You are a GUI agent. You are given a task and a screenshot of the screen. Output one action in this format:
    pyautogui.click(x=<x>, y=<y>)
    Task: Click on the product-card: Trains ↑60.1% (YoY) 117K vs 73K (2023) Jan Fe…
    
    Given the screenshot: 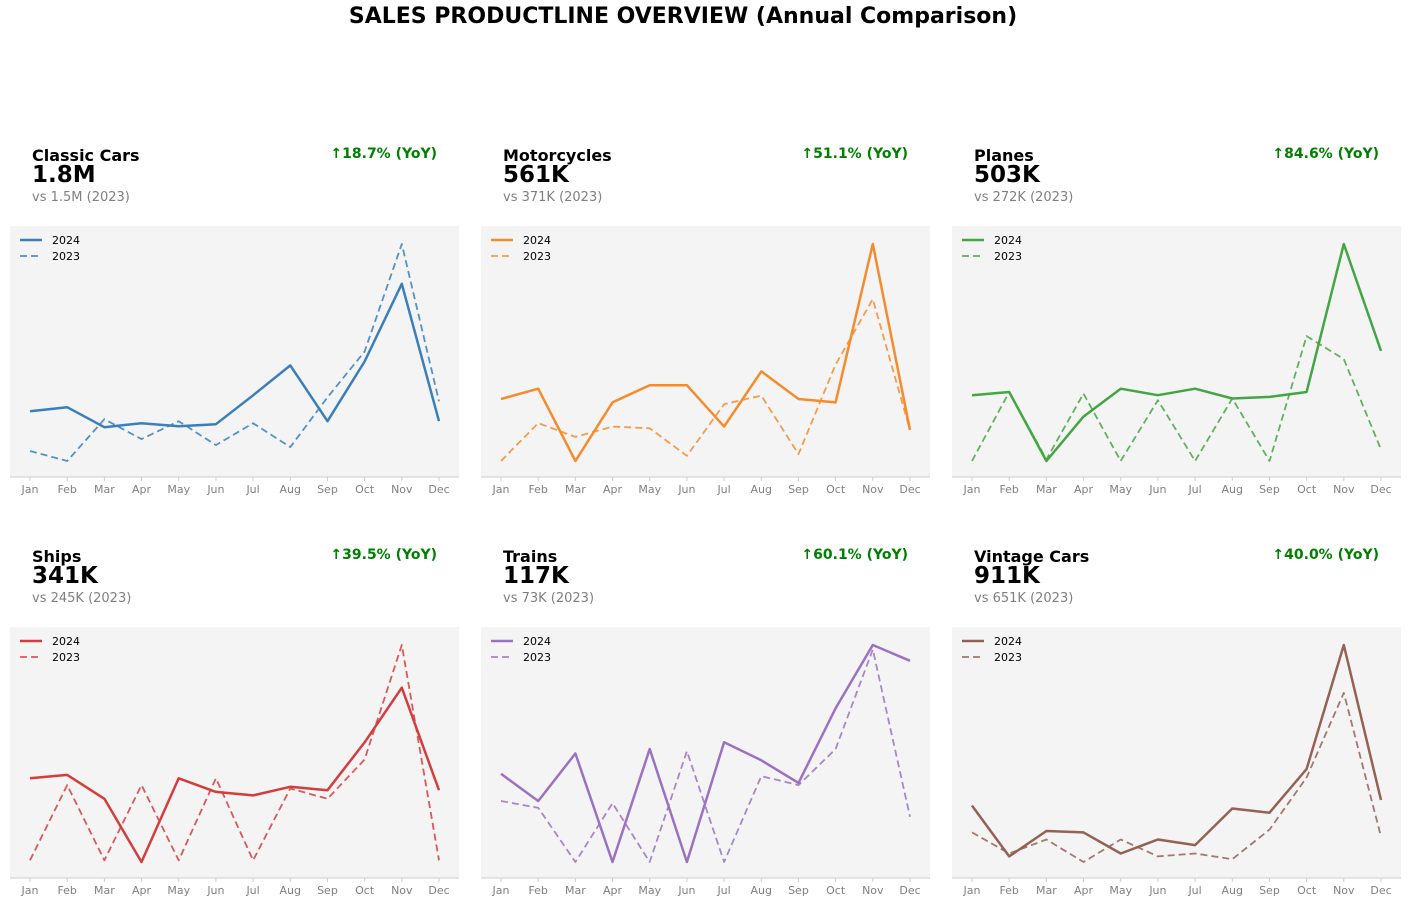 What is the action you would take?
    pyautogui.click(x=705, y=727)
    